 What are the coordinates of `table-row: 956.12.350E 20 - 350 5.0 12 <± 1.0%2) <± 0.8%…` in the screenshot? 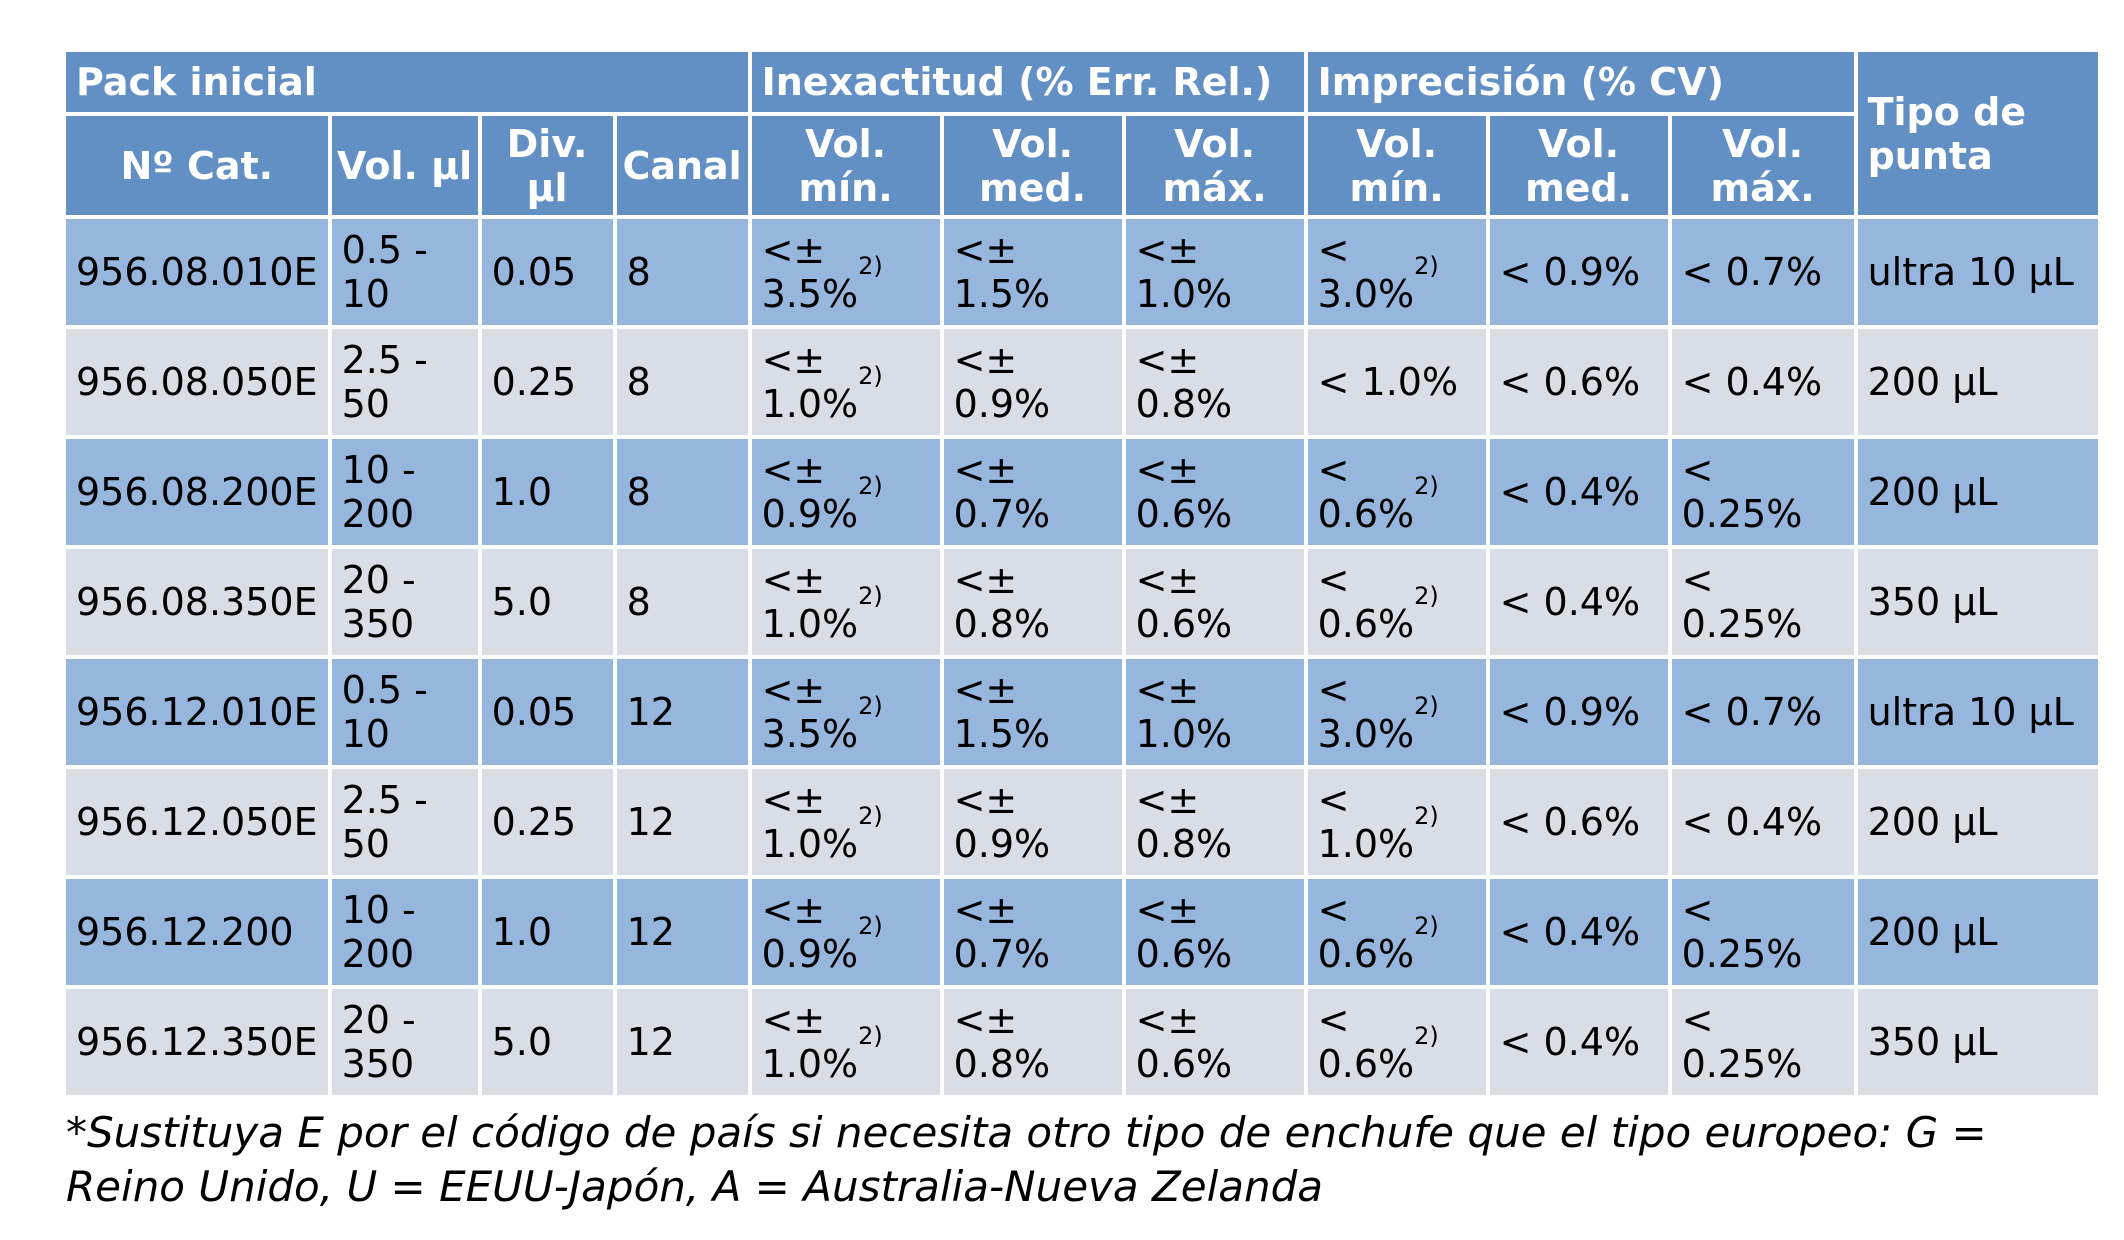 It's located at (1082, 1042).